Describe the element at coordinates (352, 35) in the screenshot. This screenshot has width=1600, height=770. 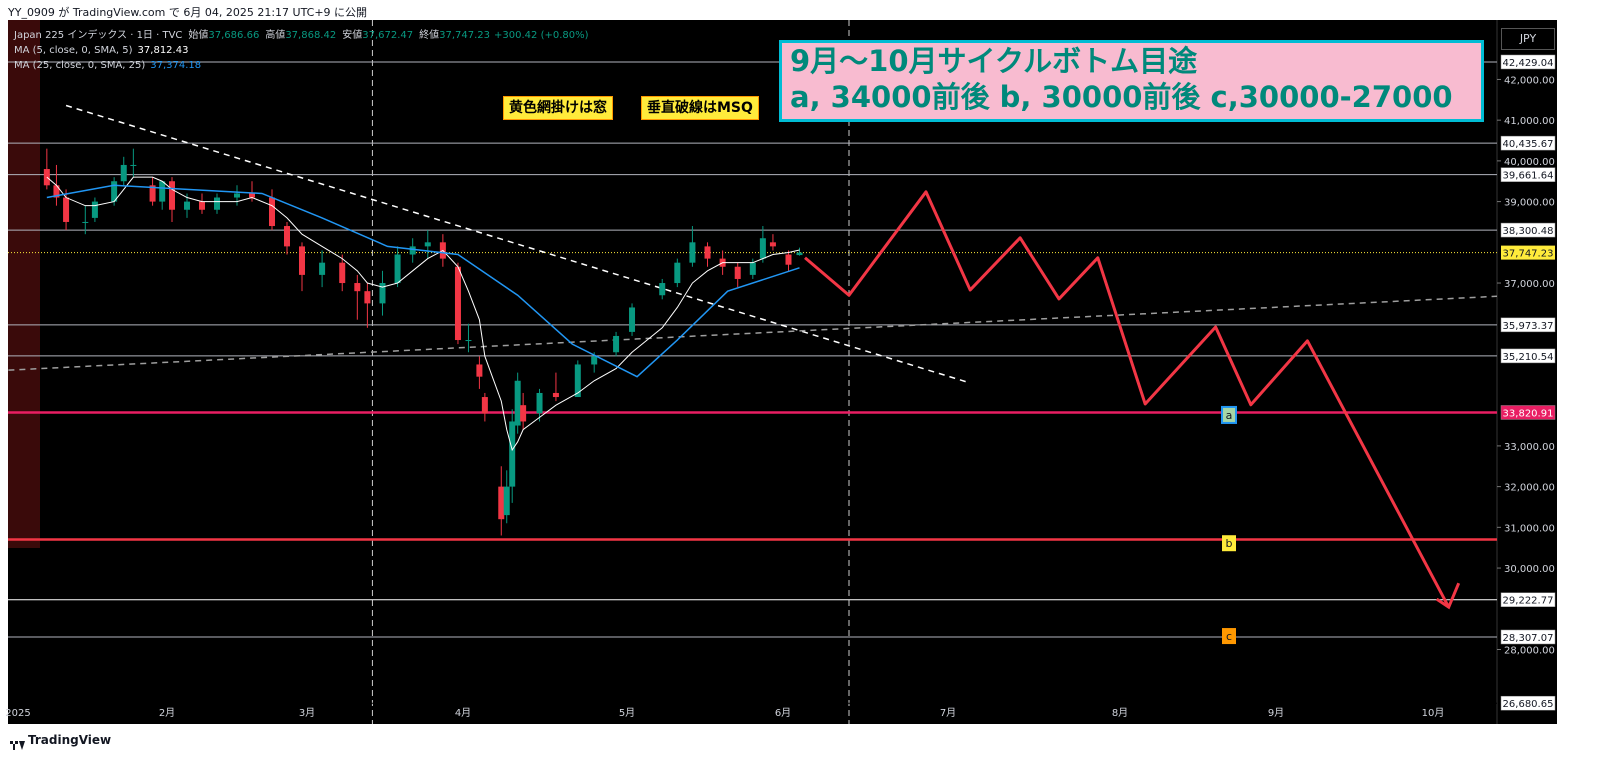
I see `ohlc-label: 安値` at that location.